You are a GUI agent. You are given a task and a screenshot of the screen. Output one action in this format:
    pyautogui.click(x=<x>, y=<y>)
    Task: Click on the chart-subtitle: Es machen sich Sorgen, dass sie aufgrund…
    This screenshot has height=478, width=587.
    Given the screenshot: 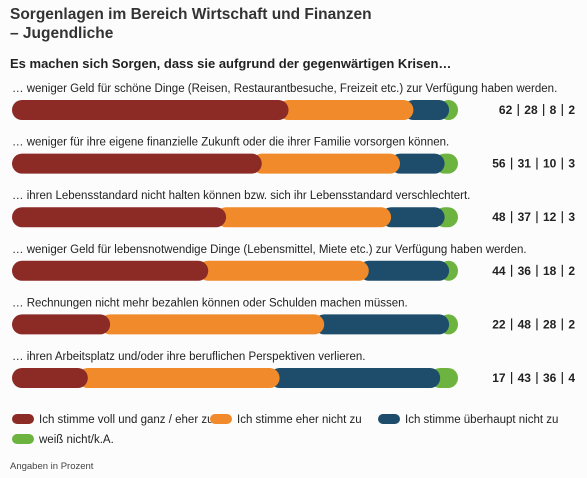 What is the action you would take?
    pyautogui.click(x=230, y=63)
    